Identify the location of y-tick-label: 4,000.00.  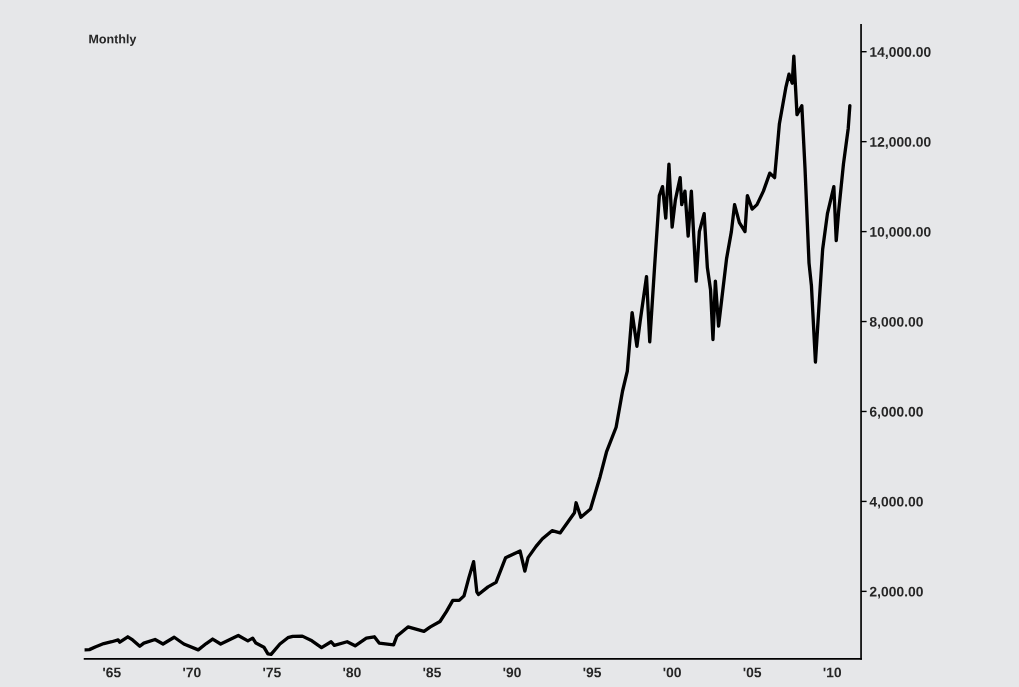
(896, 502).